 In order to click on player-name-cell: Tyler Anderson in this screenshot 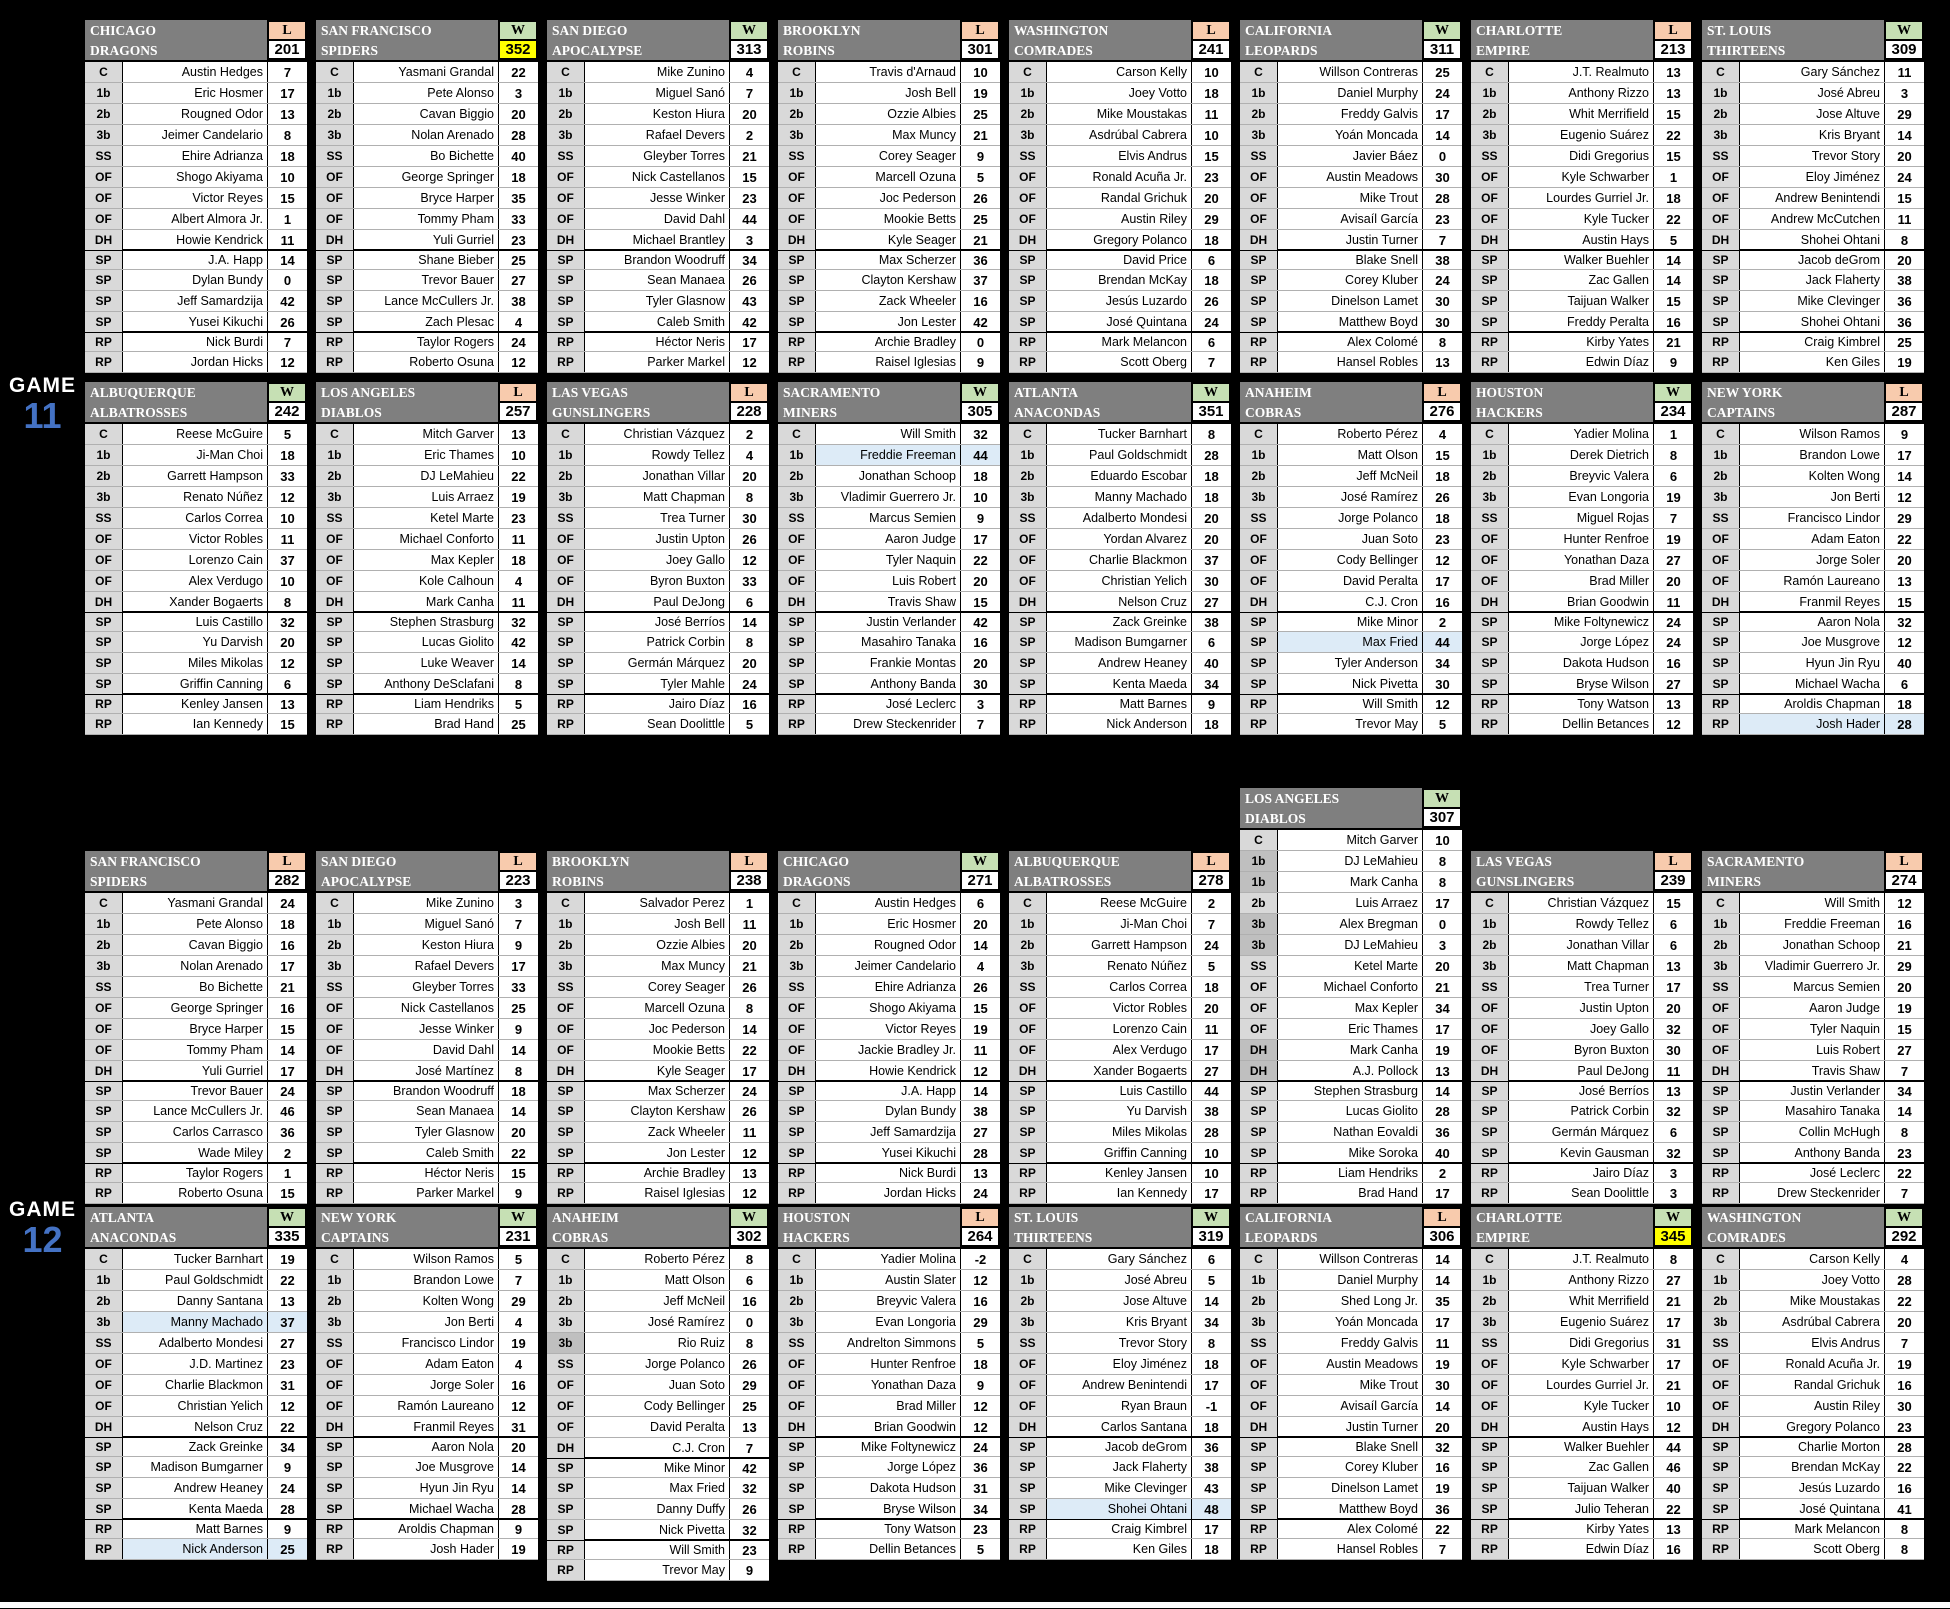, I will do `click(1376, 663)`.